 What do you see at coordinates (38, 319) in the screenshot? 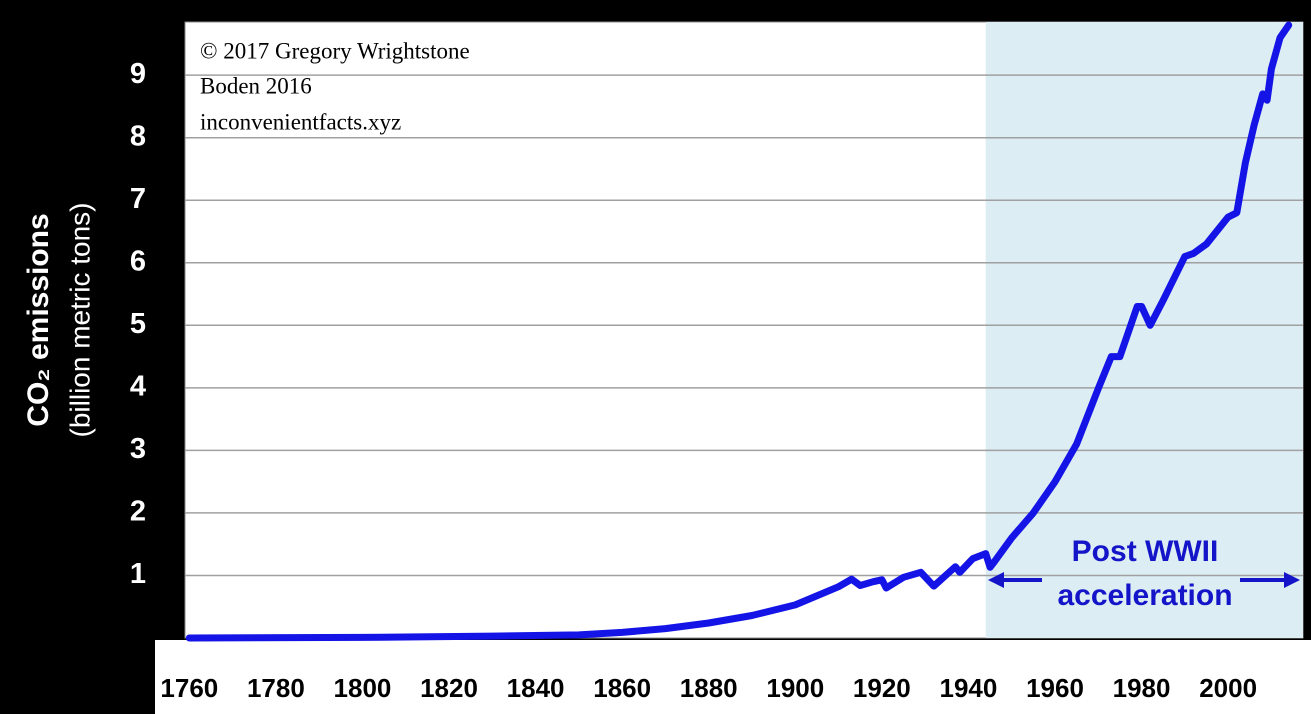
I see `y-axis-title: CO₂ emissions` at bounding box center [38, 319].